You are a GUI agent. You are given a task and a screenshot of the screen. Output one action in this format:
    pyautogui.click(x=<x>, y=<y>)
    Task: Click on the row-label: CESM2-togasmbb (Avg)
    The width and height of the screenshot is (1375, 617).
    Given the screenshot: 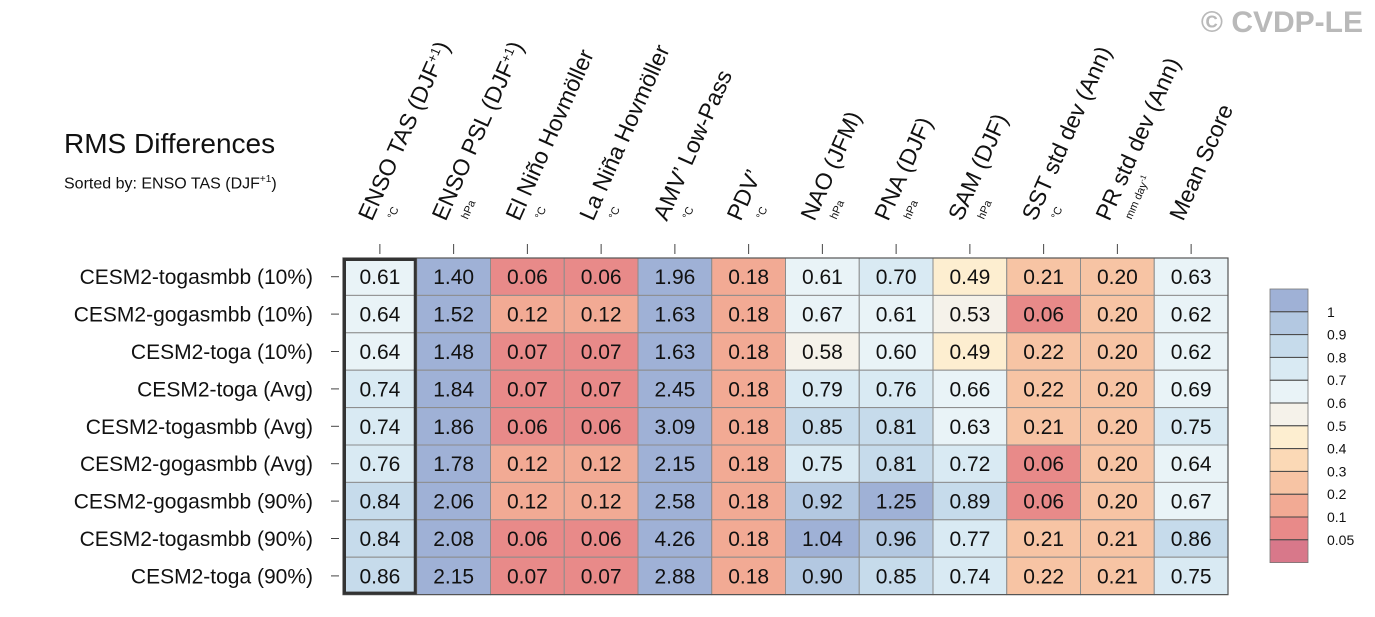 What is the action you would take?
    pyautogui.click(x=199, y=427)
    